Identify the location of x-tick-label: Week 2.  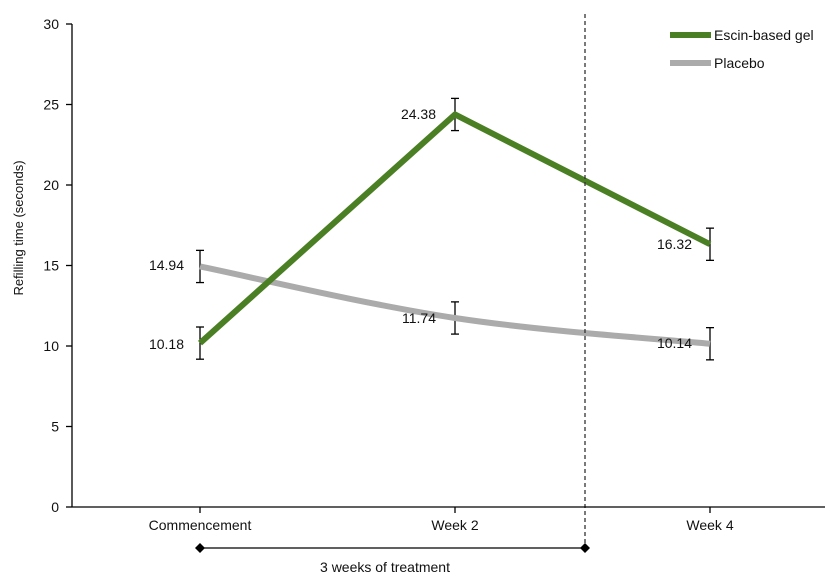
(454, 525).